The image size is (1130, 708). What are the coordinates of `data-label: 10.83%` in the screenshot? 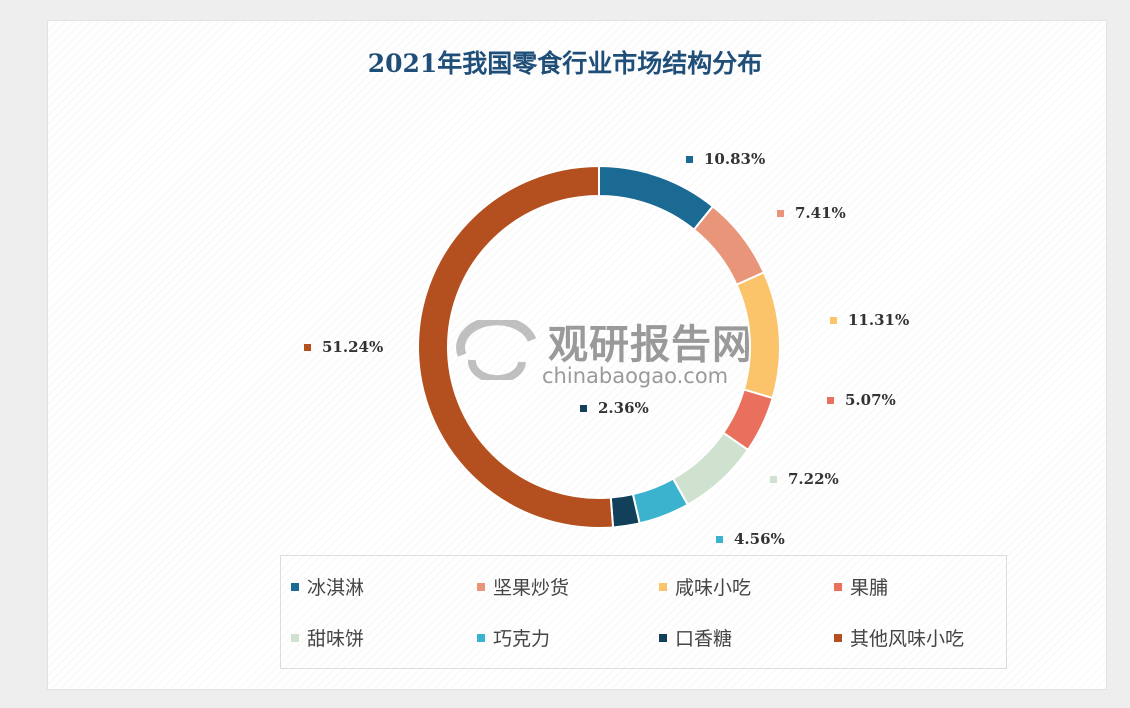 It's located at (725, 159).